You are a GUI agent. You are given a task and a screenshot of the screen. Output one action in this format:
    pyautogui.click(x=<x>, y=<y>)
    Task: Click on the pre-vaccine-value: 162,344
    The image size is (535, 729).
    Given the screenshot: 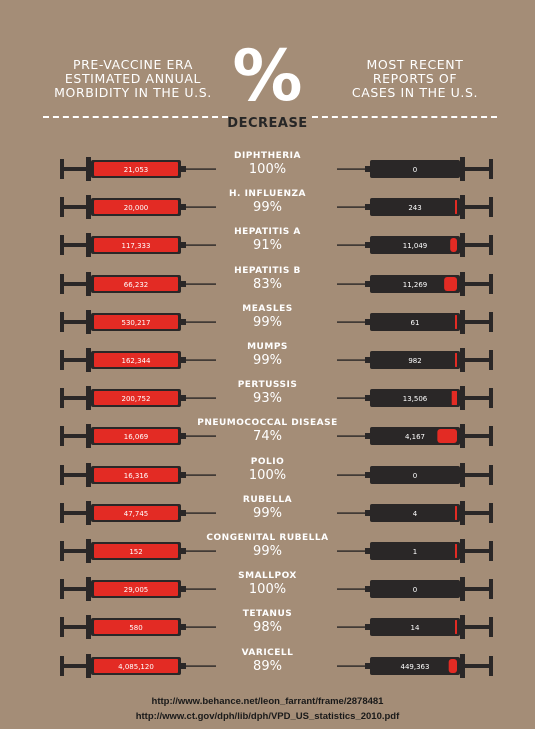 What is the action you would take?
    pyautogui.click(x=136, y=361)
    